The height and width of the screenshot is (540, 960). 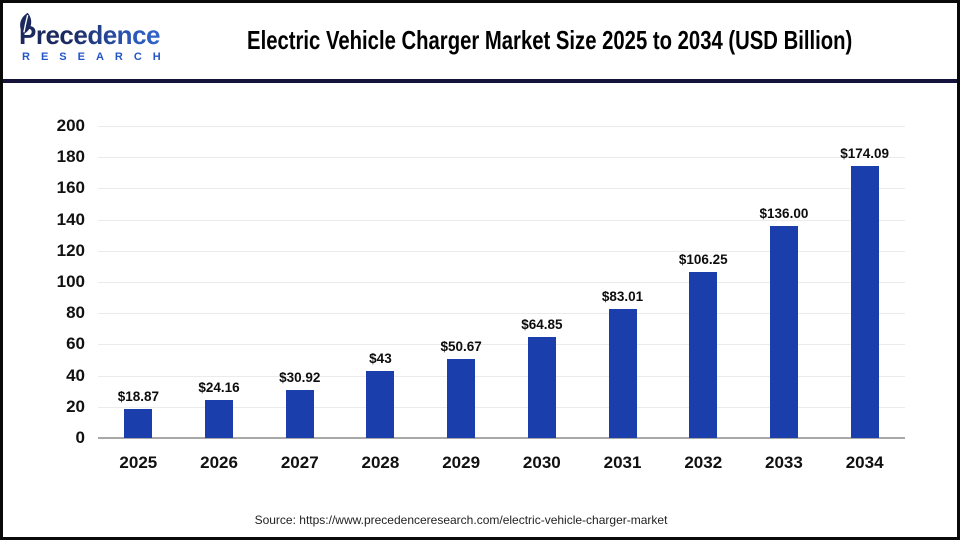 I want to click on y-axis-tick-label: 200, so click(x=70, y=125).